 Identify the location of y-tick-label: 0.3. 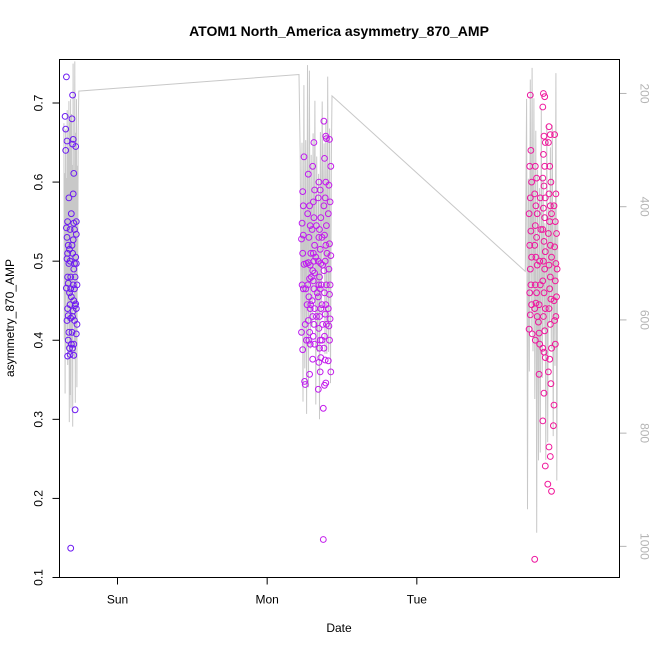
(39, 419).